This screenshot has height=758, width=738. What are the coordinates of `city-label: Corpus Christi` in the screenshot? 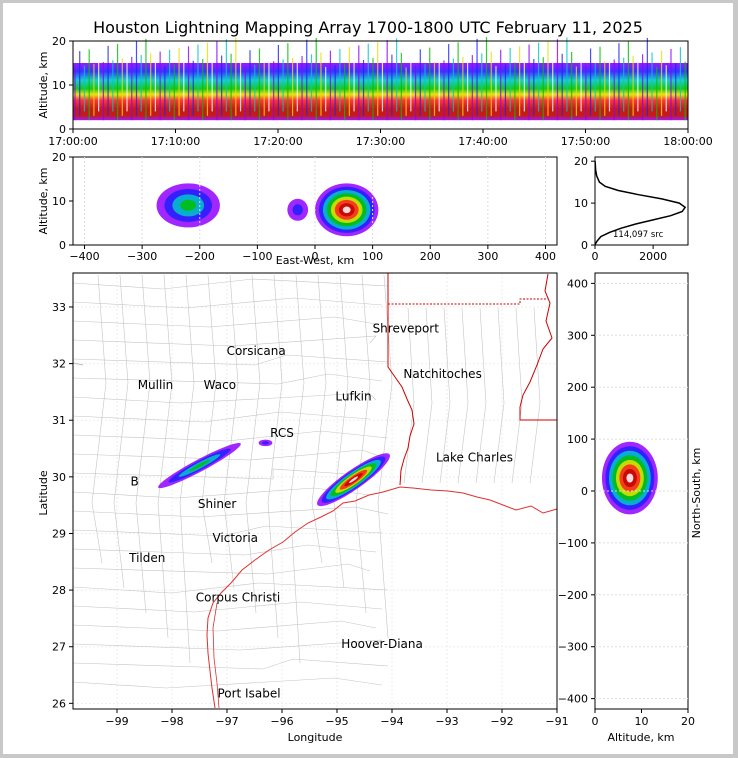 It's located at (238, 597).